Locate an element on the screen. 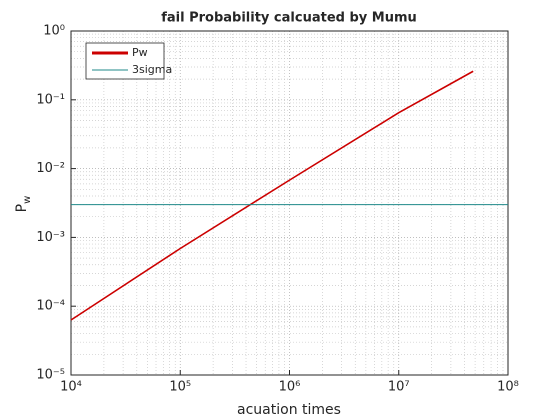 Image resolution: width=560 pixels, height=420 pixels. y-axis-label-sub: w is located at coordinates (27, 200).